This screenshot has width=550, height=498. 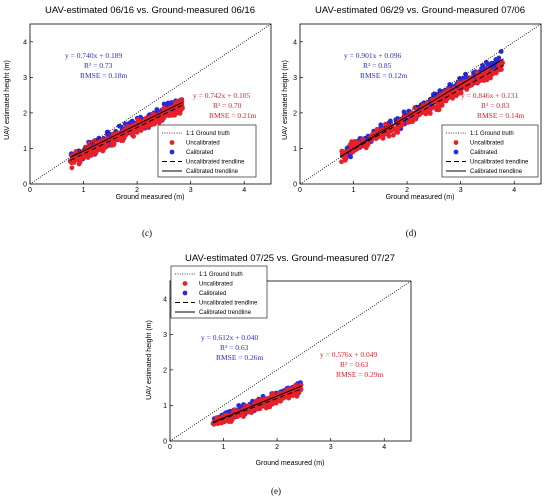 What do you see at coordinates (185, 283) in the screenshot?
I see `panel-e-legend-uncalibrated-swatch` at bounding box center [185, 283].